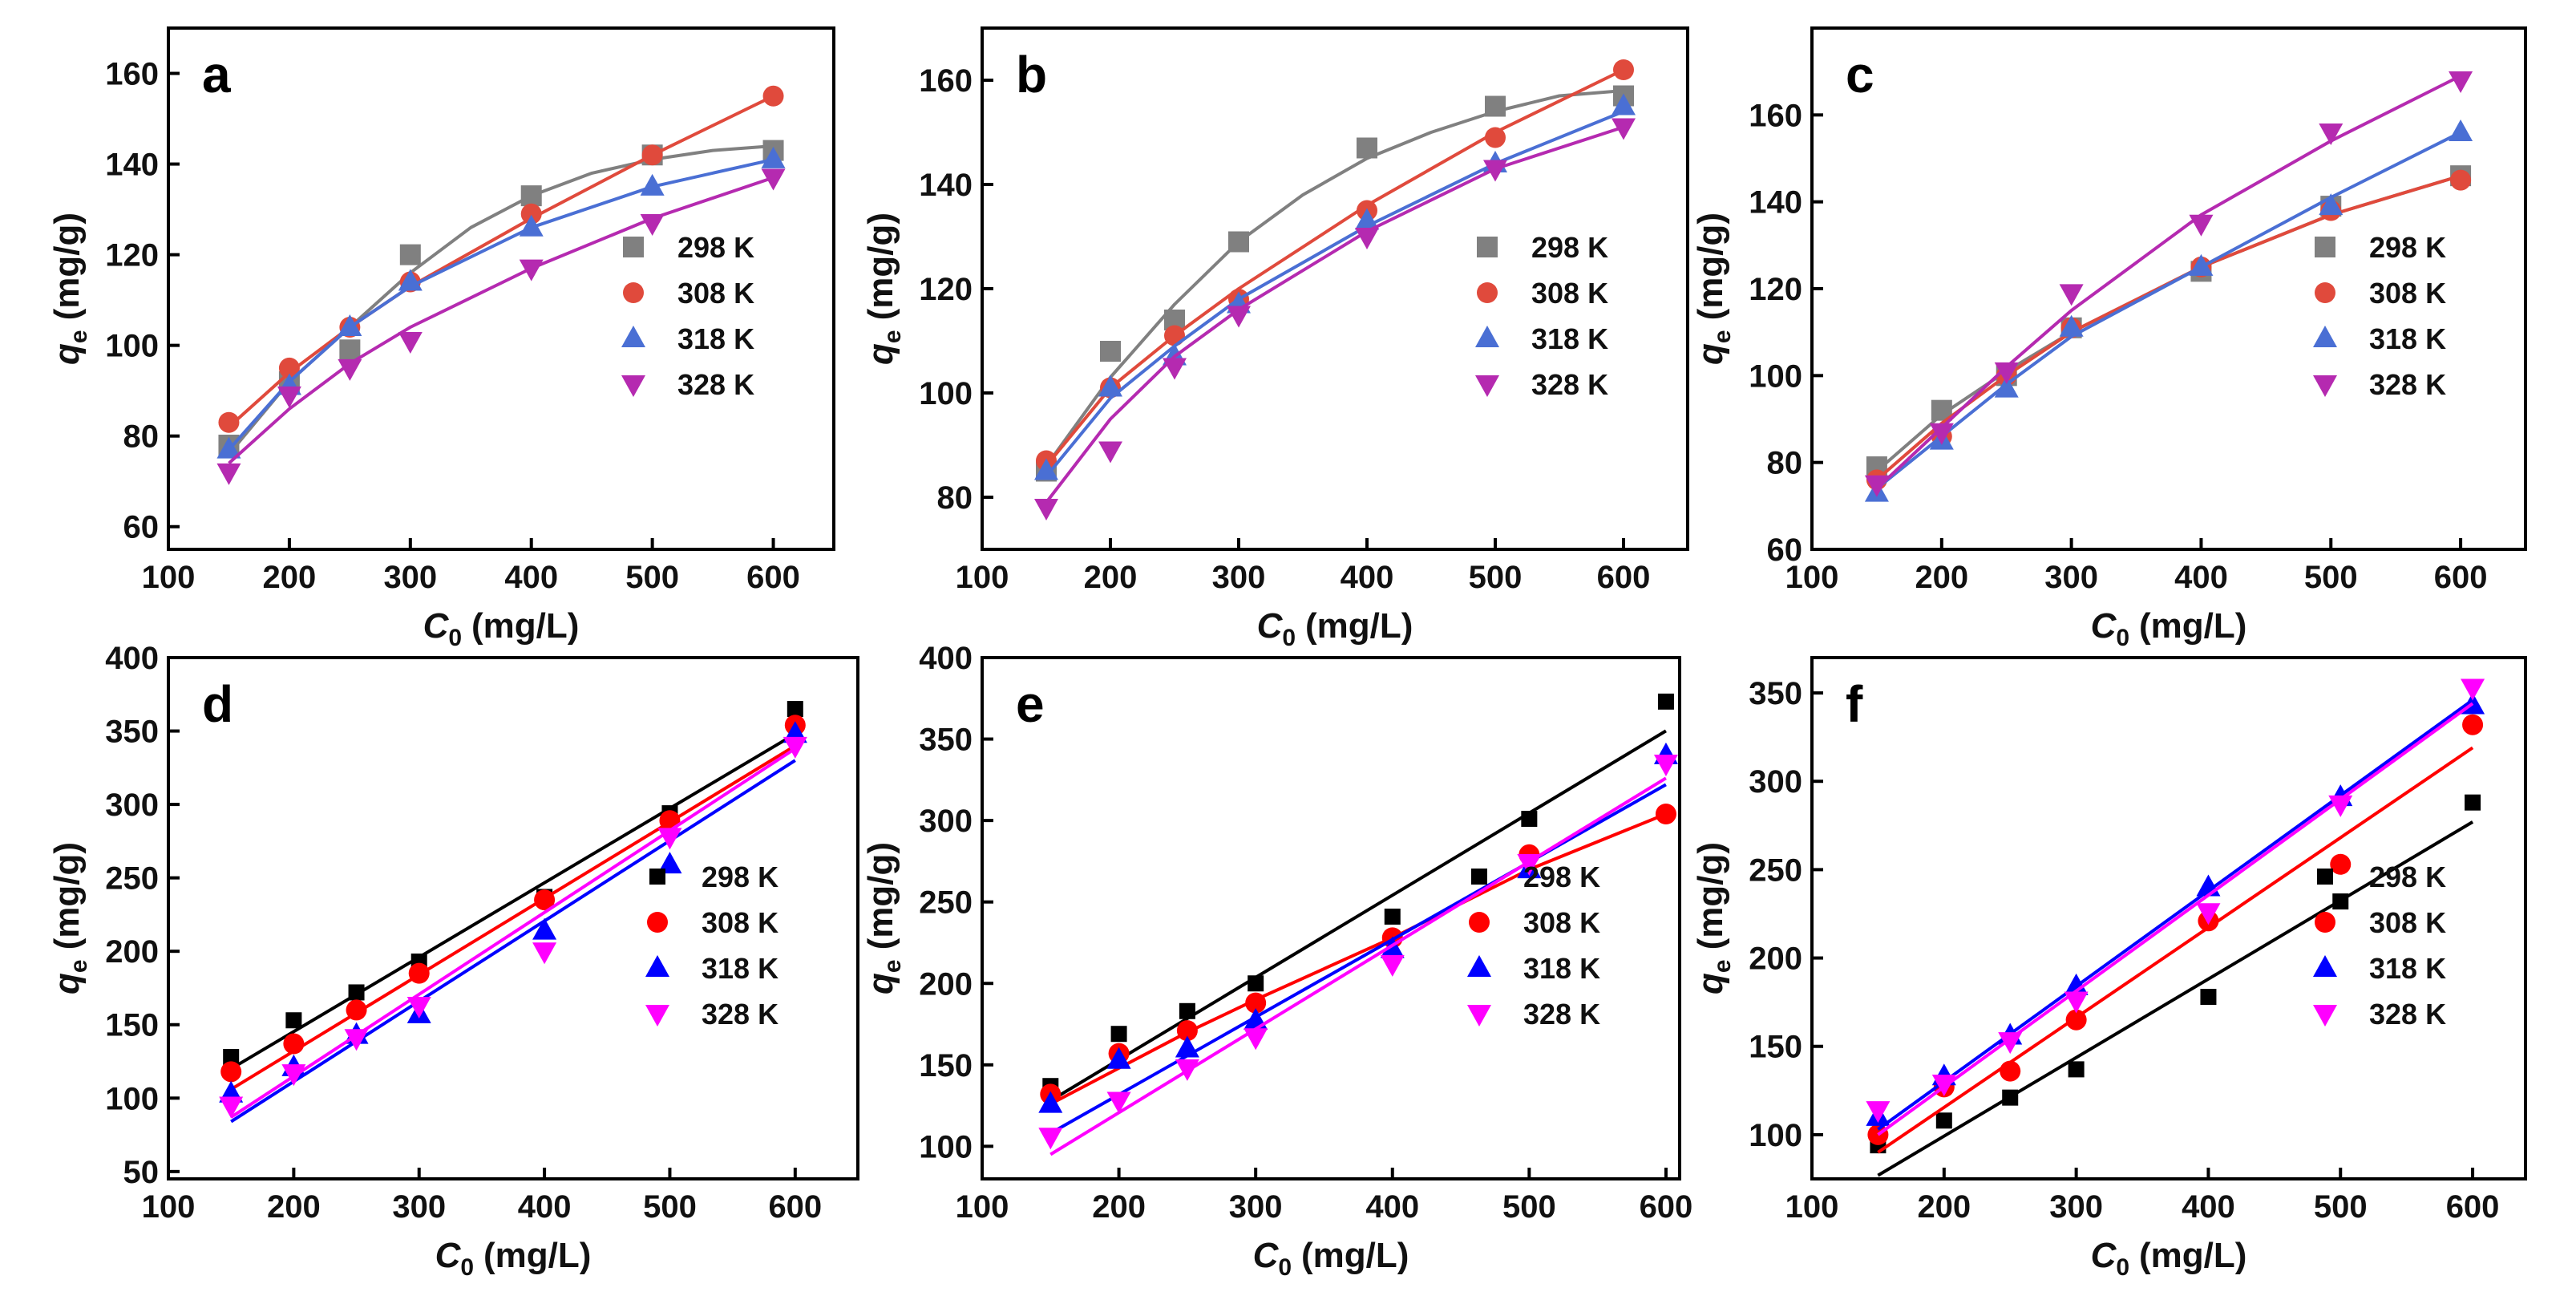  Describe the element at coordinates (513, 928) in the screenshot. I see `series-328k` at that location.